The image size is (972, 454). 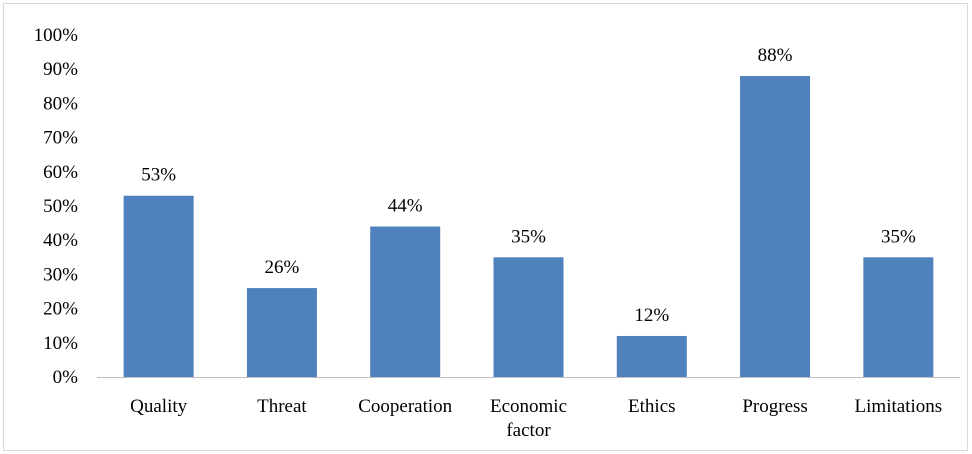 I want to click on bar-limitations, so click(x=898, y=317).